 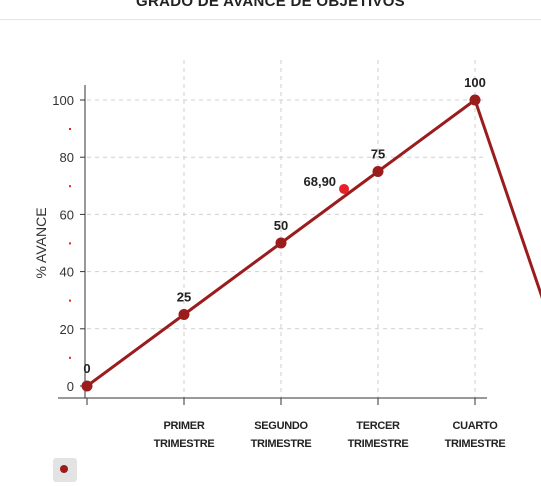 What do you see at coordinates (281, 225) in the screenshot?
I see `data-label: 50` at bounding box center [281, 225].